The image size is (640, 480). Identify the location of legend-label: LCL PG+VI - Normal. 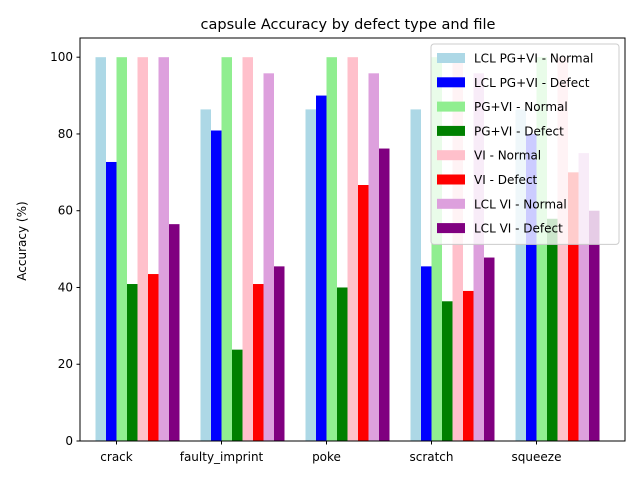
(533, 59).